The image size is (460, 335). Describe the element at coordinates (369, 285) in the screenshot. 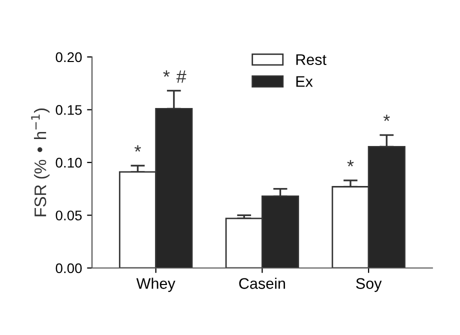

I see `x-tick-label: Soy` at that location.